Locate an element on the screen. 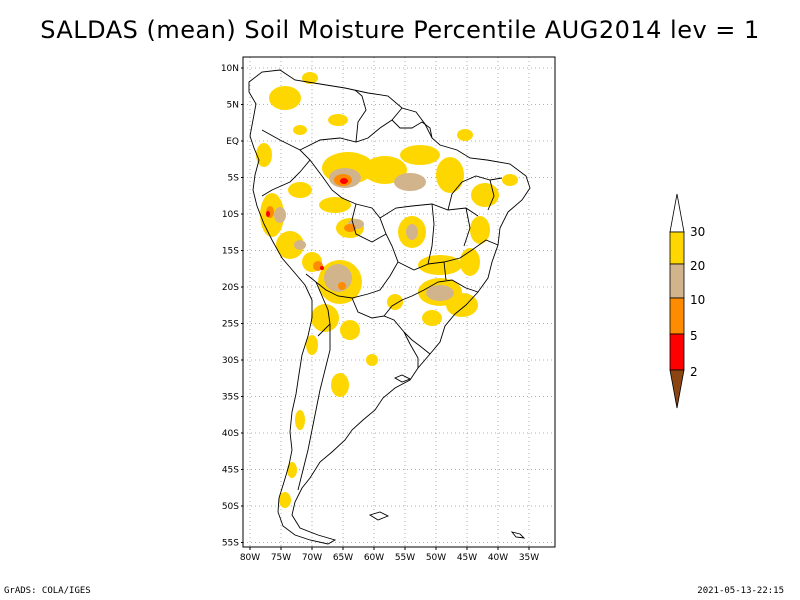 The width and height of the screenshot is (800, 600). longitude-tick-label: 60W is located at coordinates (374, 558).